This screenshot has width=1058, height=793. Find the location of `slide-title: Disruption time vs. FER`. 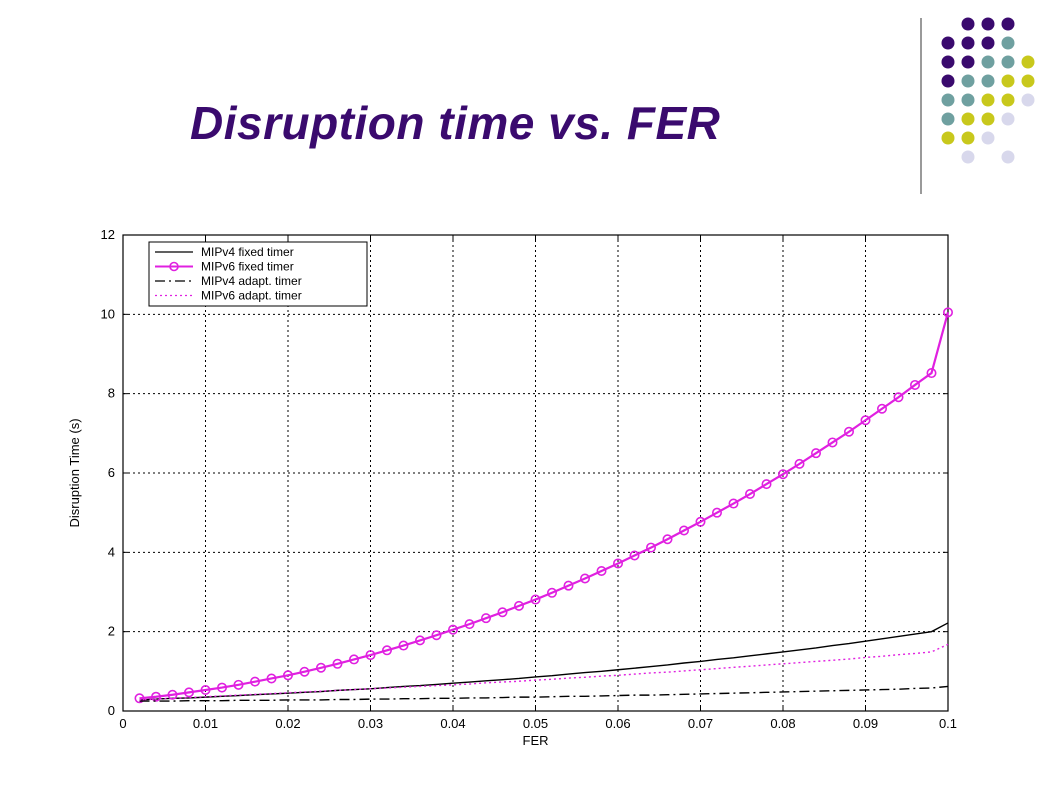

slide-title: Disruption time vs. FER is located at coordinates (455, 123).